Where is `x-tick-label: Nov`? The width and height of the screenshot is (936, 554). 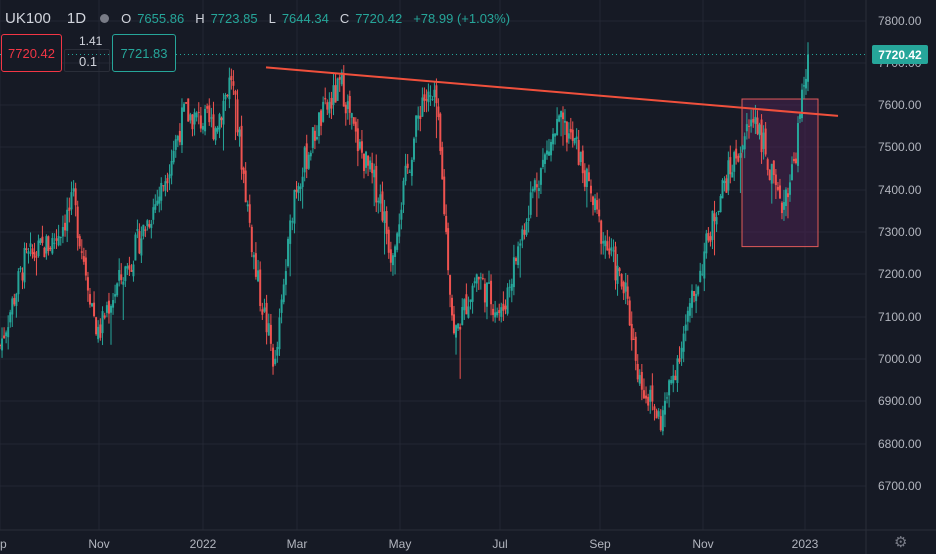 x-tick-label: Nov is located at coordinates (702, 544).